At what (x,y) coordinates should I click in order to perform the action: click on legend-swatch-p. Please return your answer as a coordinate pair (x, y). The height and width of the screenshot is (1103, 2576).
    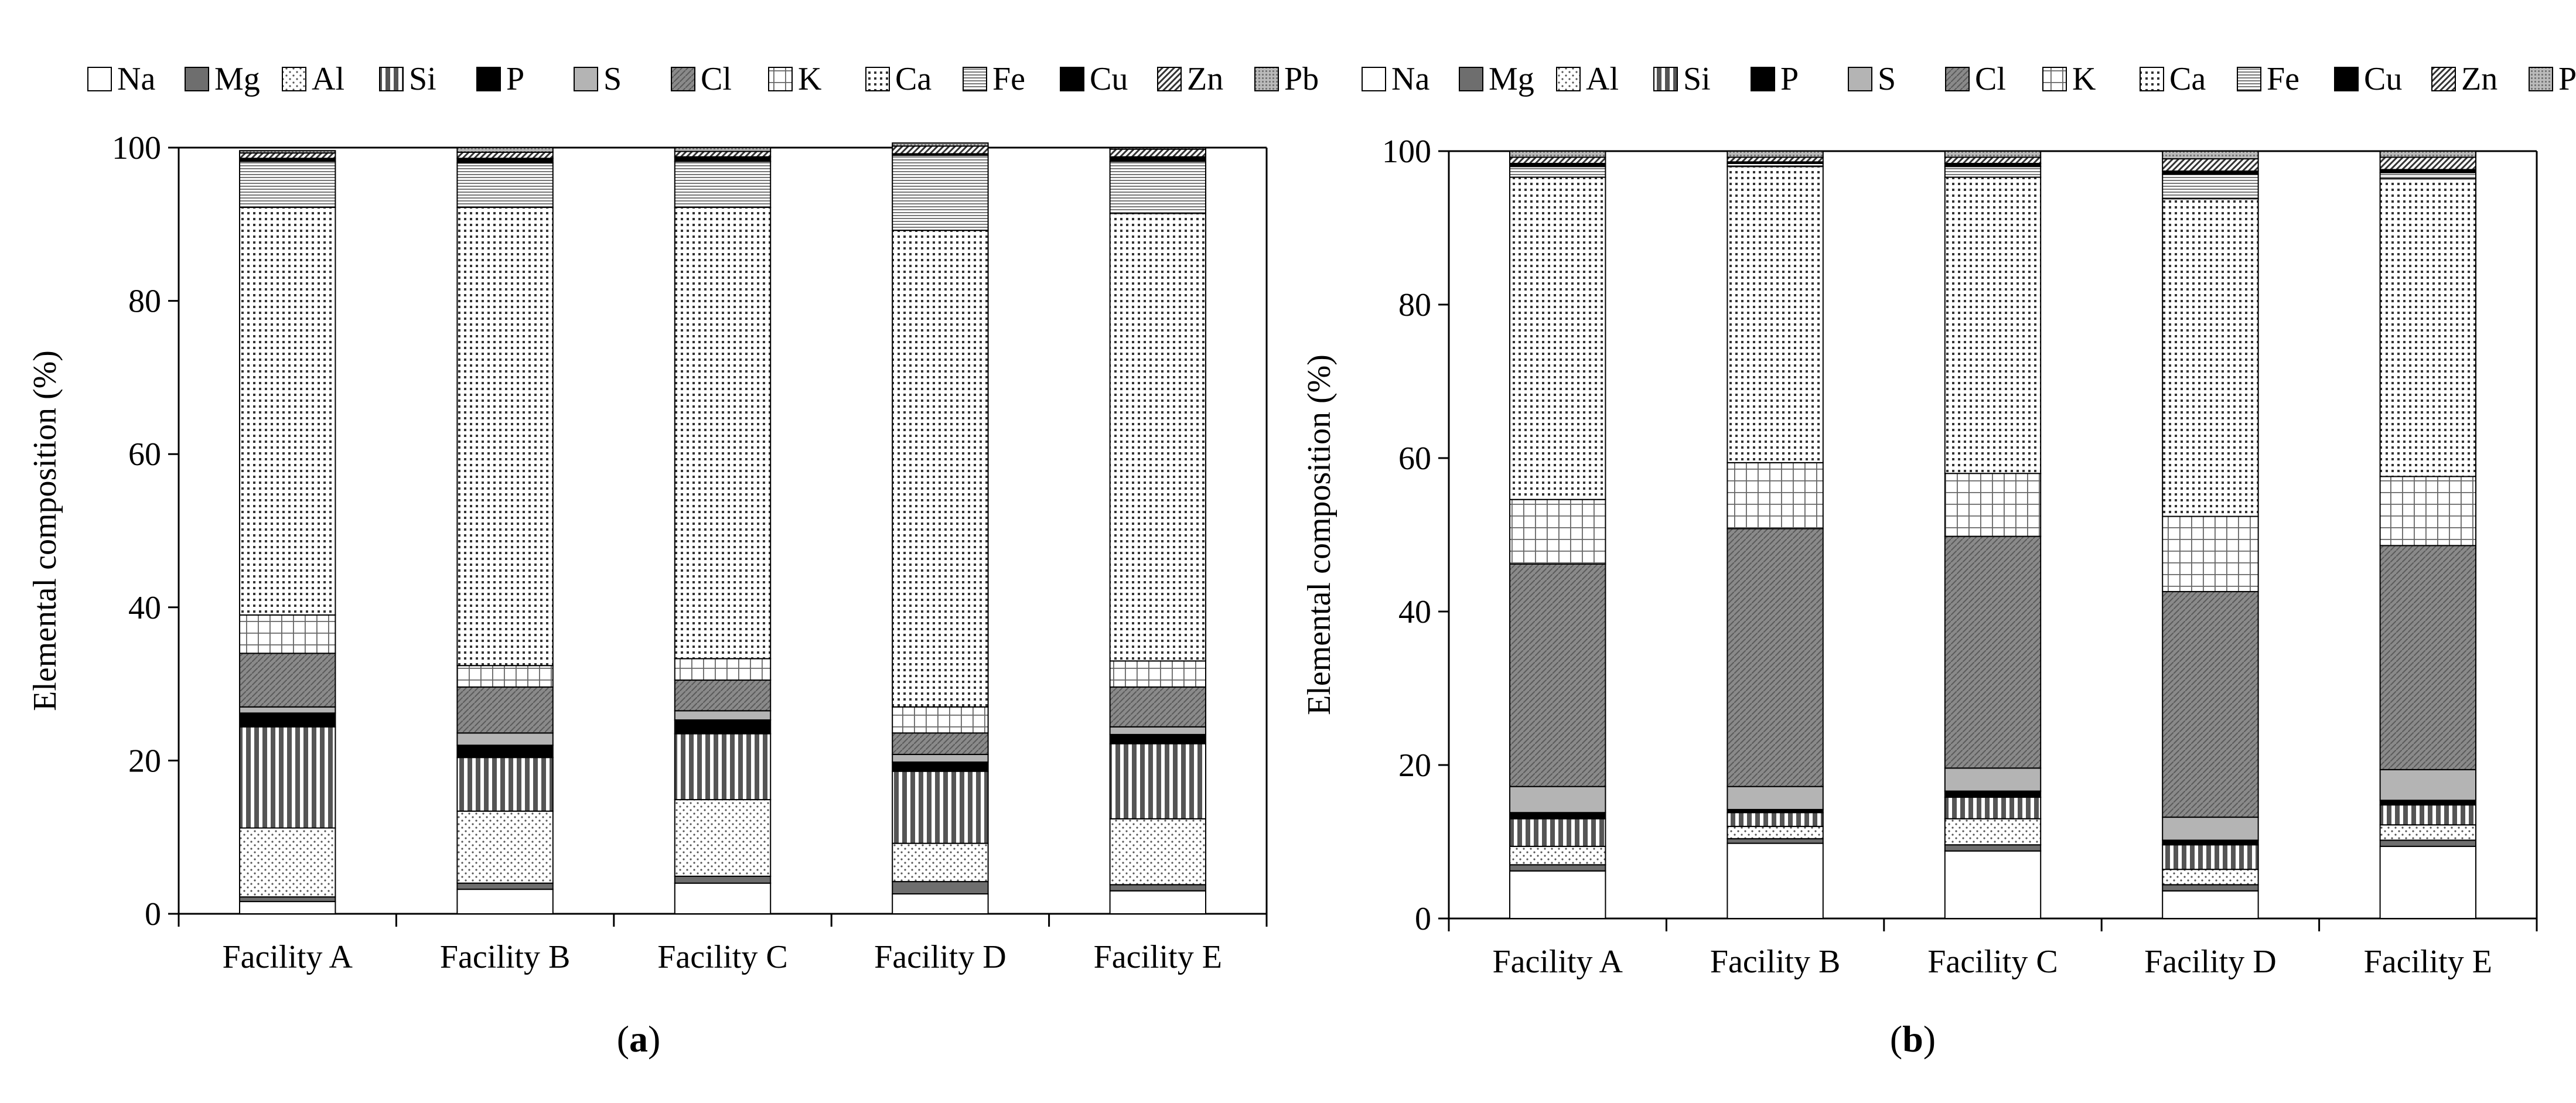
    Looking at the image, I should click on (1763, 79).